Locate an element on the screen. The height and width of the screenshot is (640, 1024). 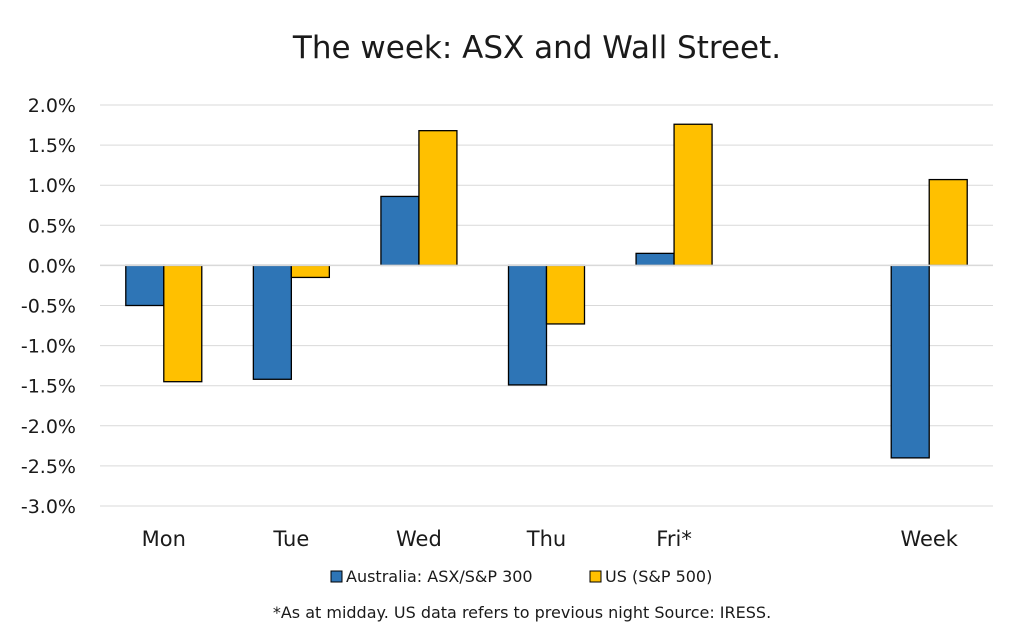
y-tick-label: -3.0% is located at coordinates (48, 507).